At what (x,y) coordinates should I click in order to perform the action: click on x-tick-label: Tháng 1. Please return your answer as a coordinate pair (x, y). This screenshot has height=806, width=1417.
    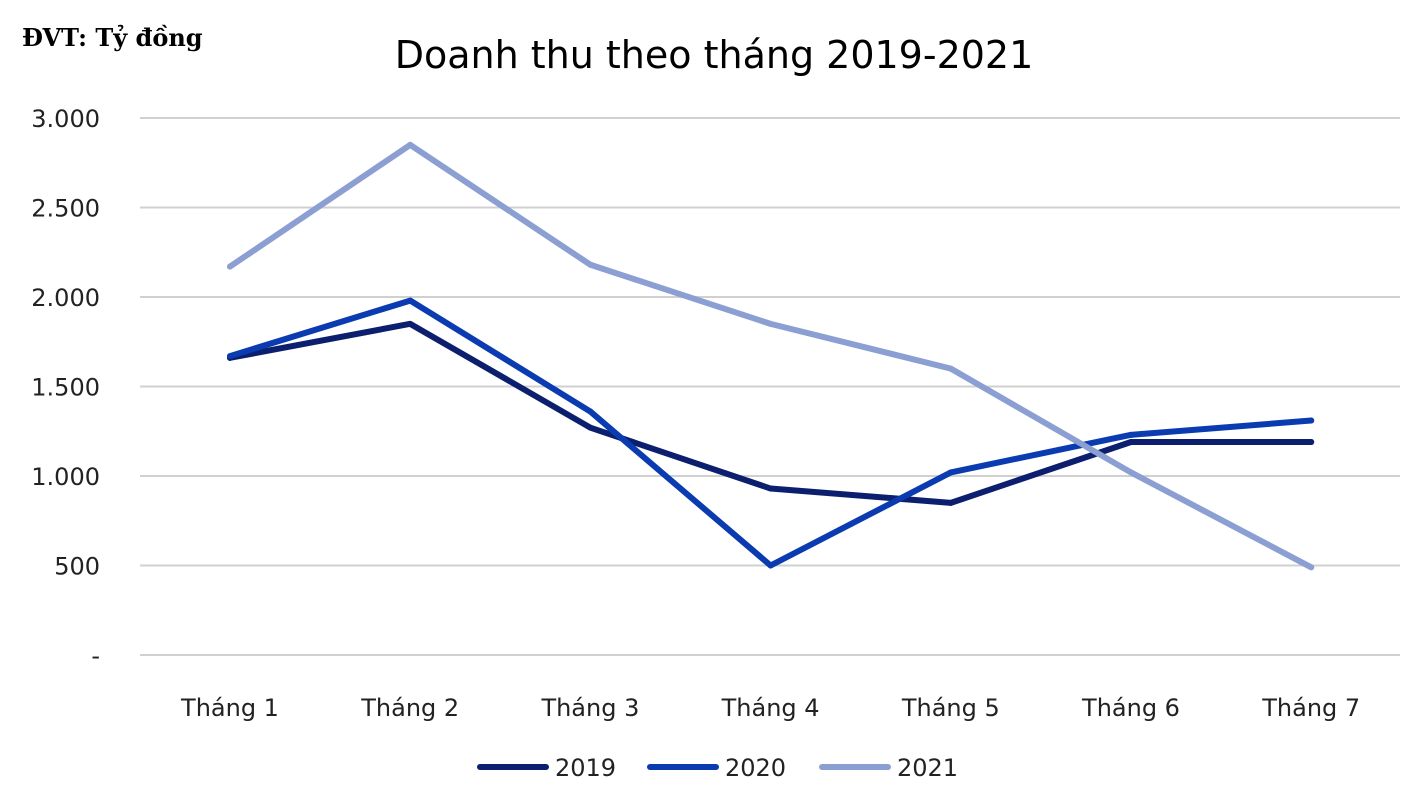
    Looking at the image, I should click on (229, 708).